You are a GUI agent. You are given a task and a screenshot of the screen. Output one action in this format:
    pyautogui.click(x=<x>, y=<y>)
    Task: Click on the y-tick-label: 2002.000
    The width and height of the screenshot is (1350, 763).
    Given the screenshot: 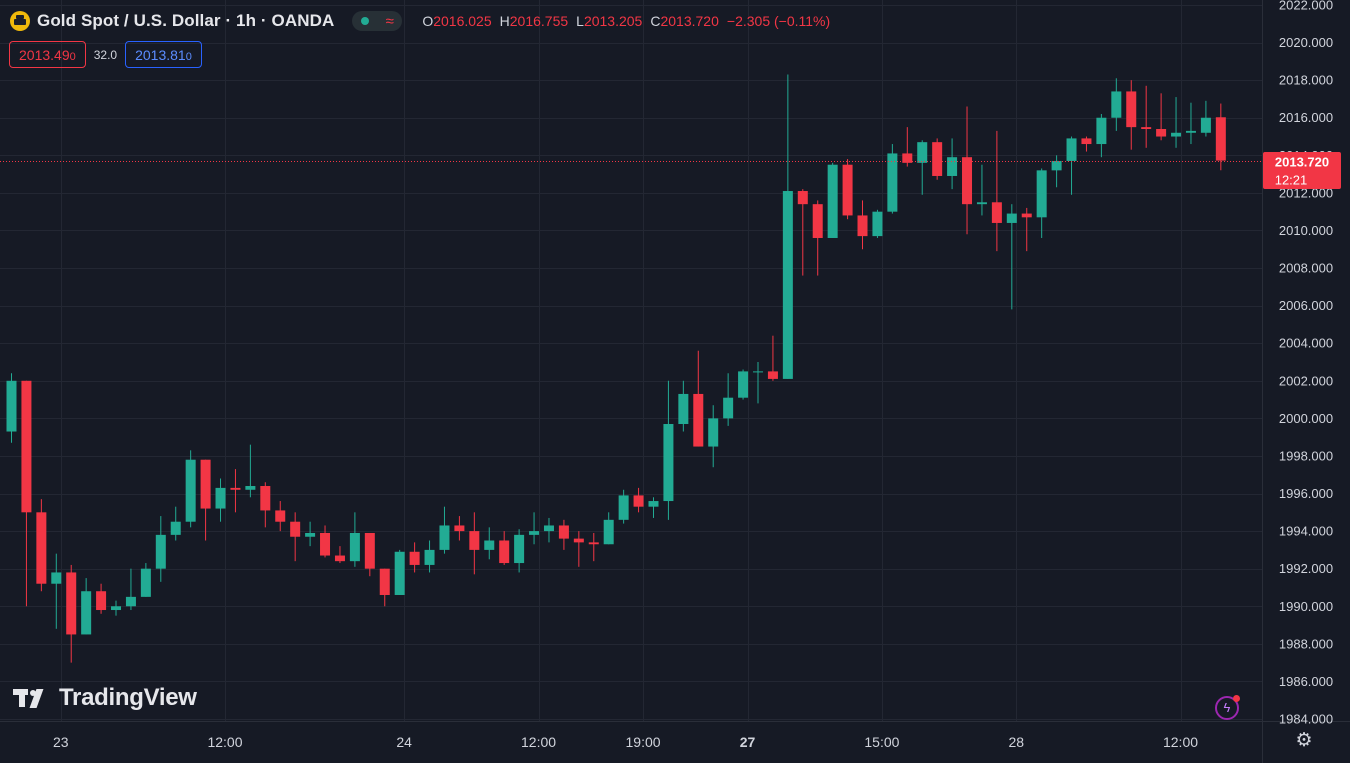 What is the action you would take?
    pyautogui.click(x=1306, y=380)
    